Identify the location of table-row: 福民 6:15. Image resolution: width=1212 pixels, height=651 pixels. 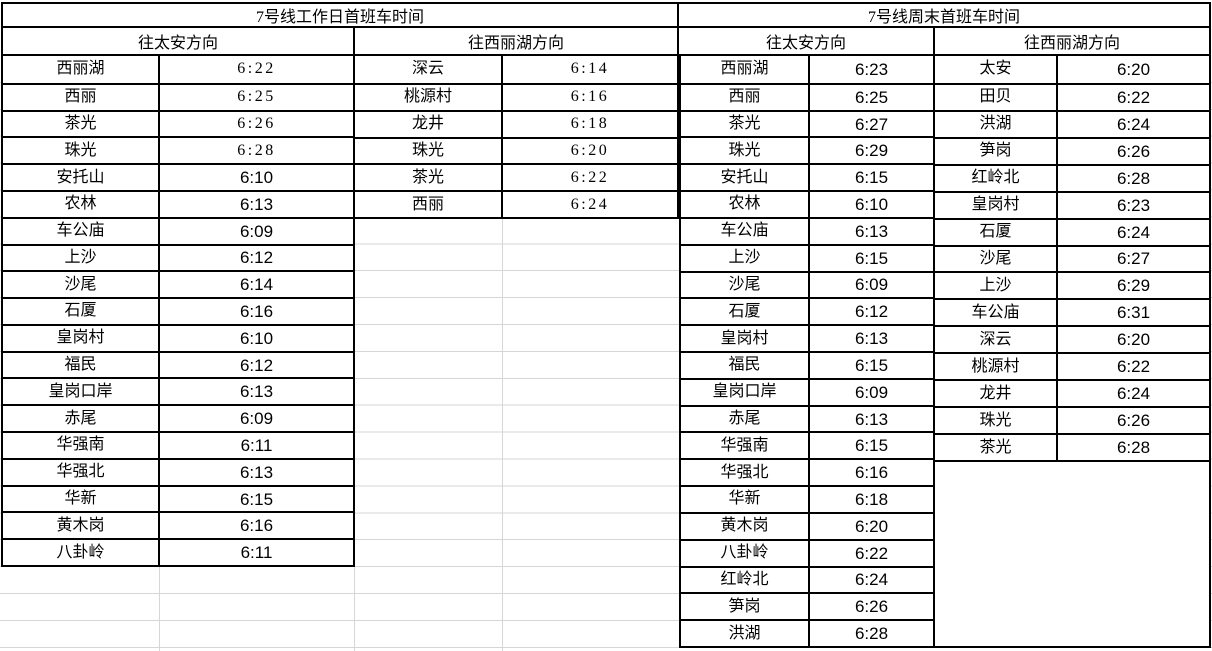
(807, 364).